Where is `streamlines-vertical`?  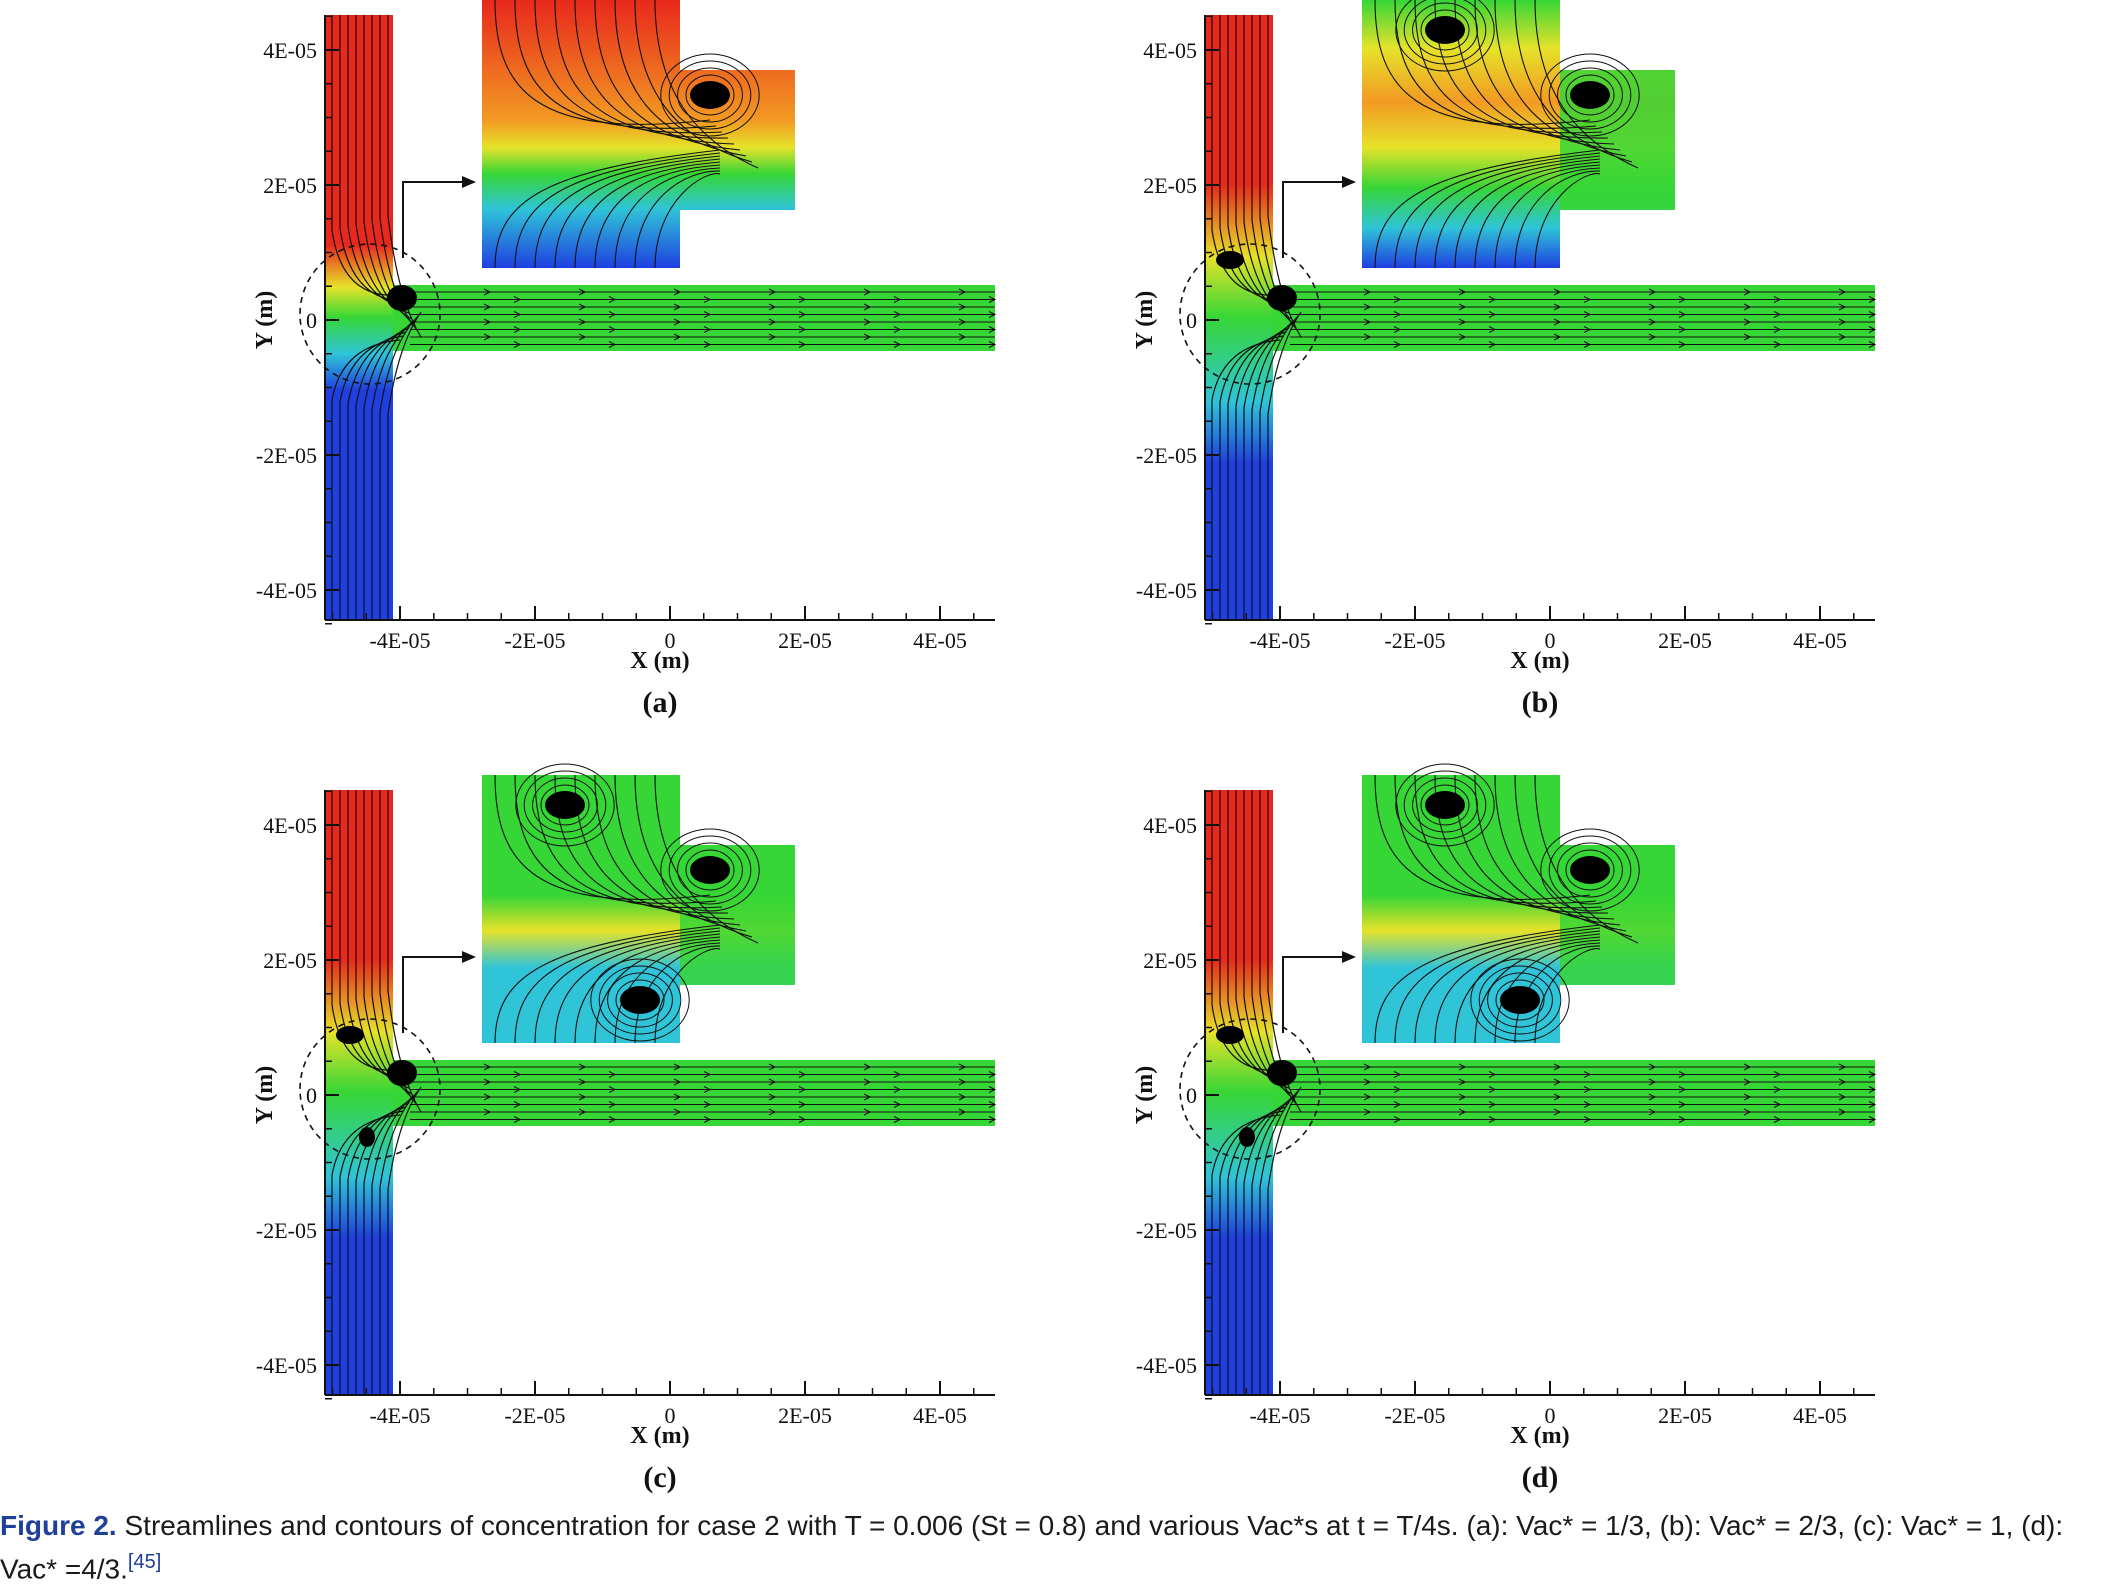 streamlines-vertical is located at coordinates (376, 317).